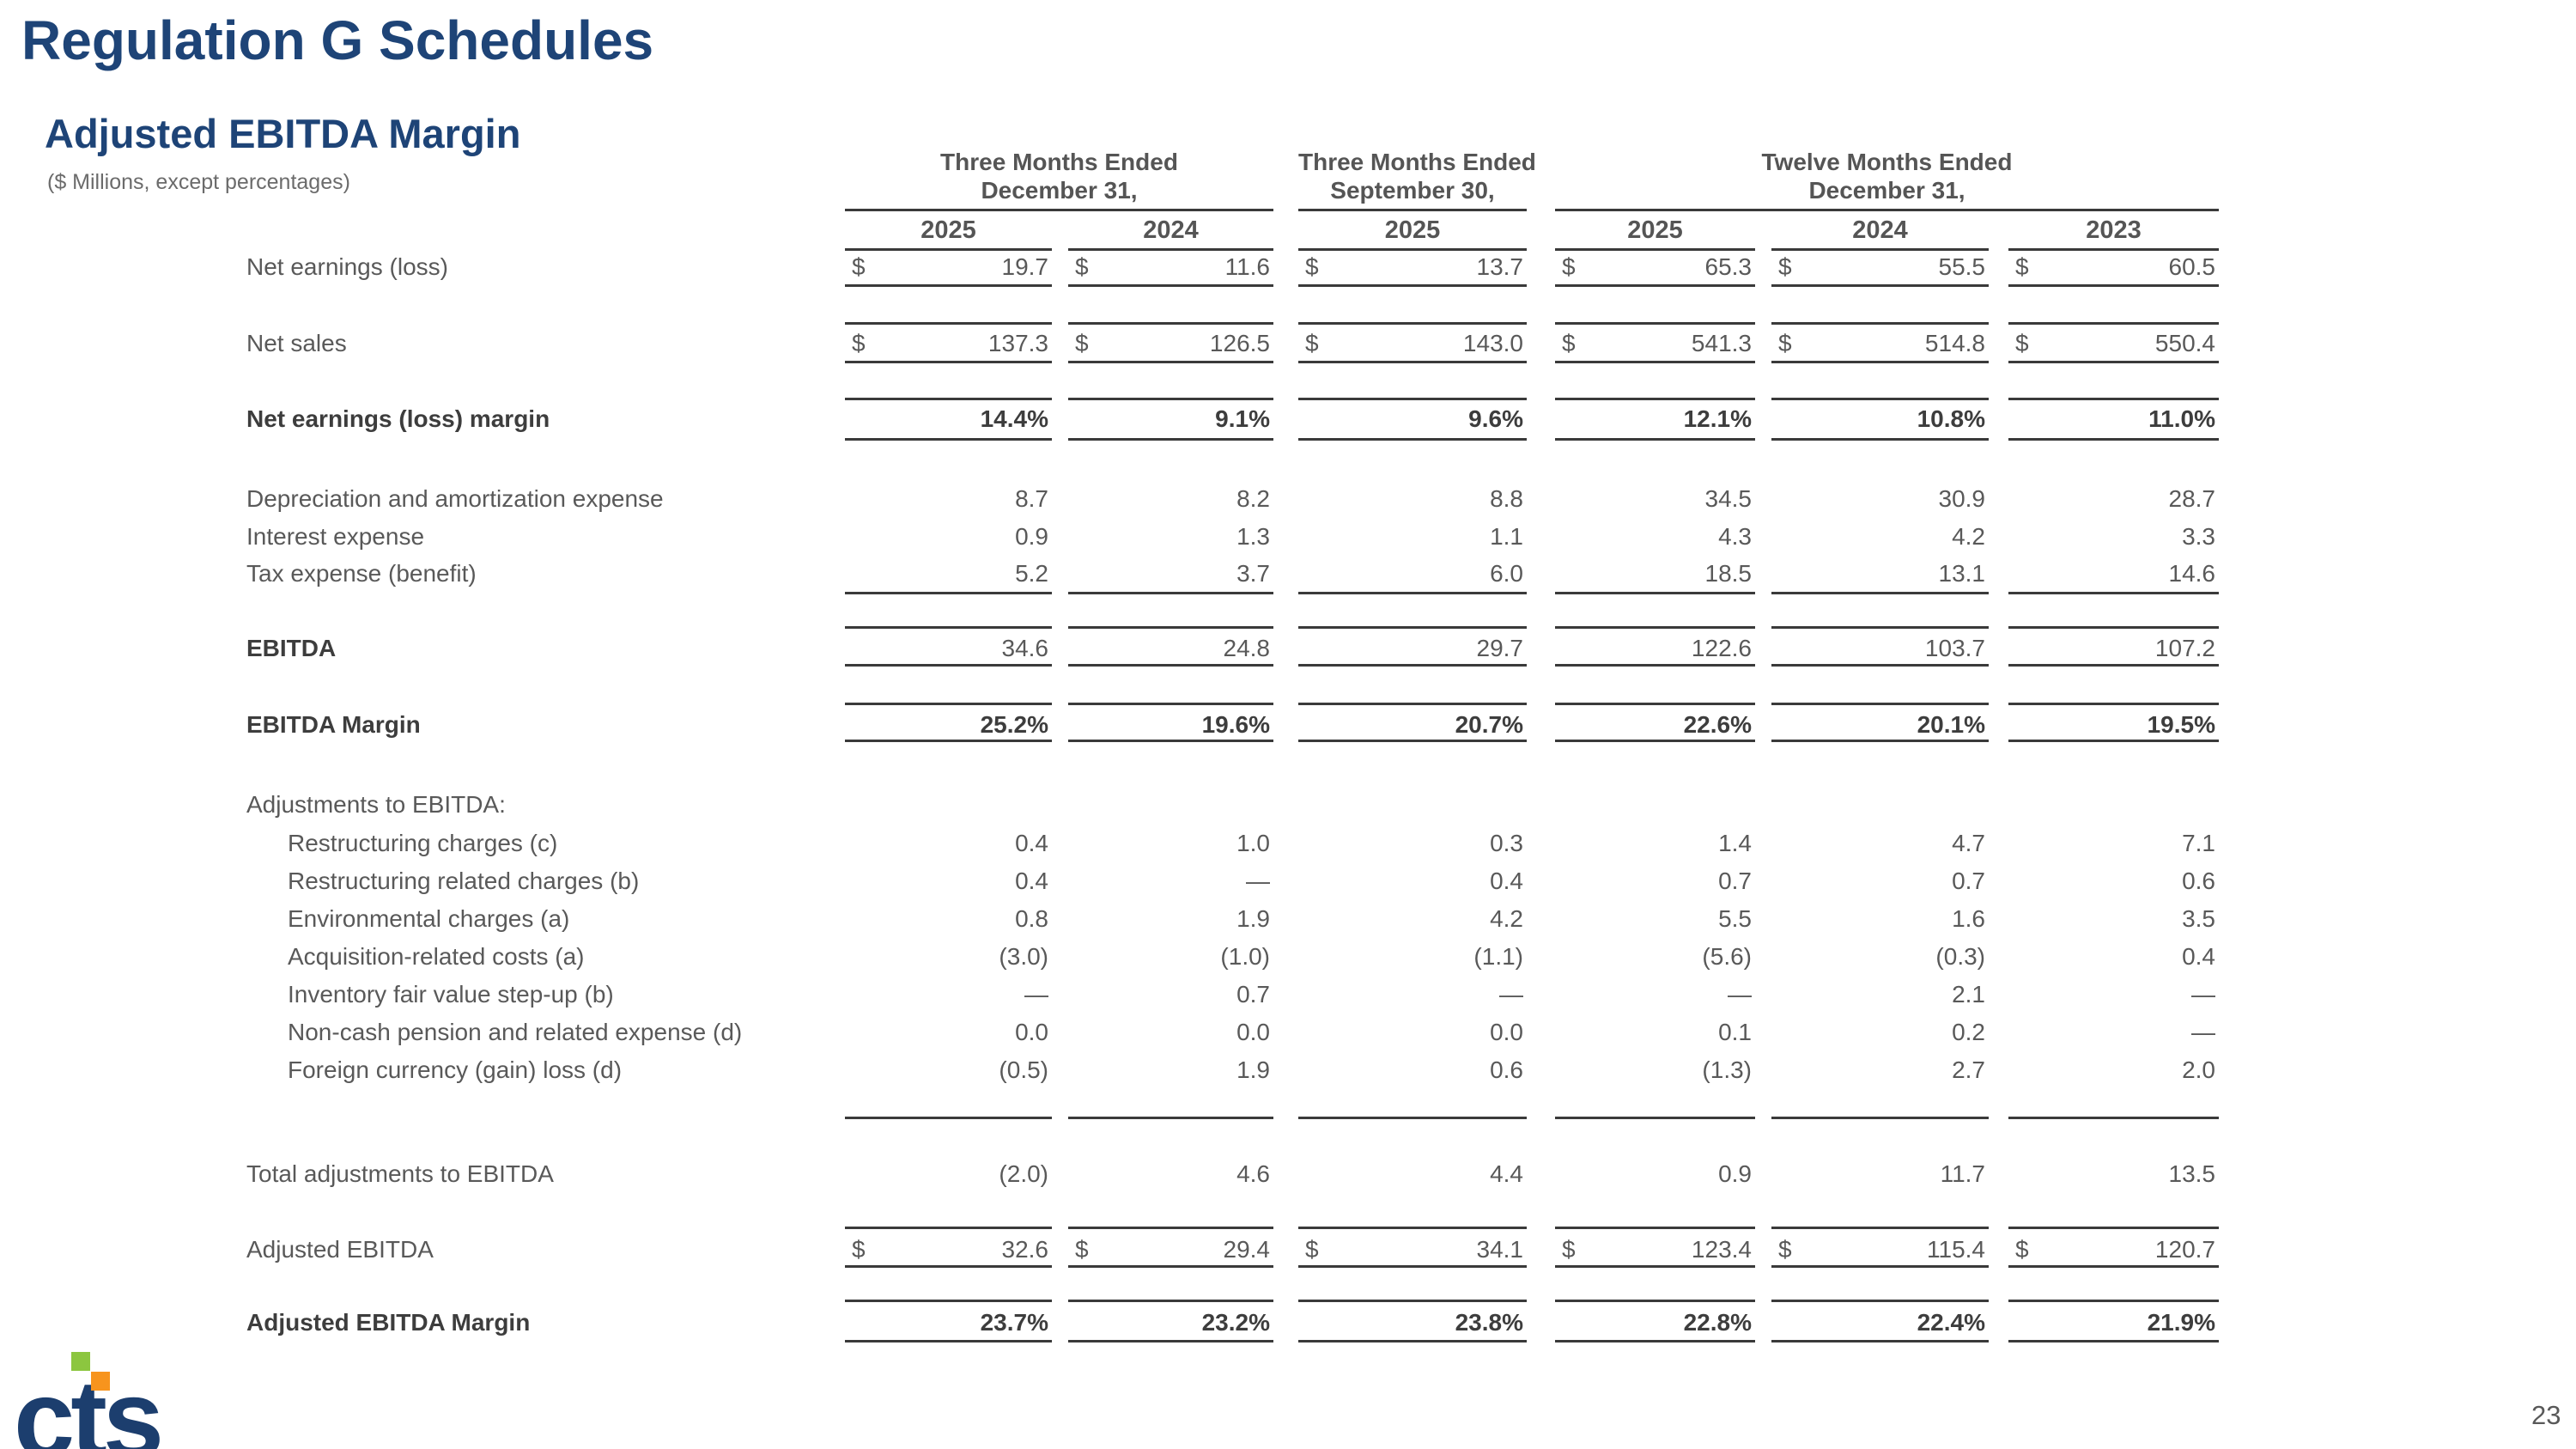 This screenshot has width=2576, height=1449. Describe the element at coordinates (1722, 648) in the screenshot. I see `cell-value: 122.6` at that location.